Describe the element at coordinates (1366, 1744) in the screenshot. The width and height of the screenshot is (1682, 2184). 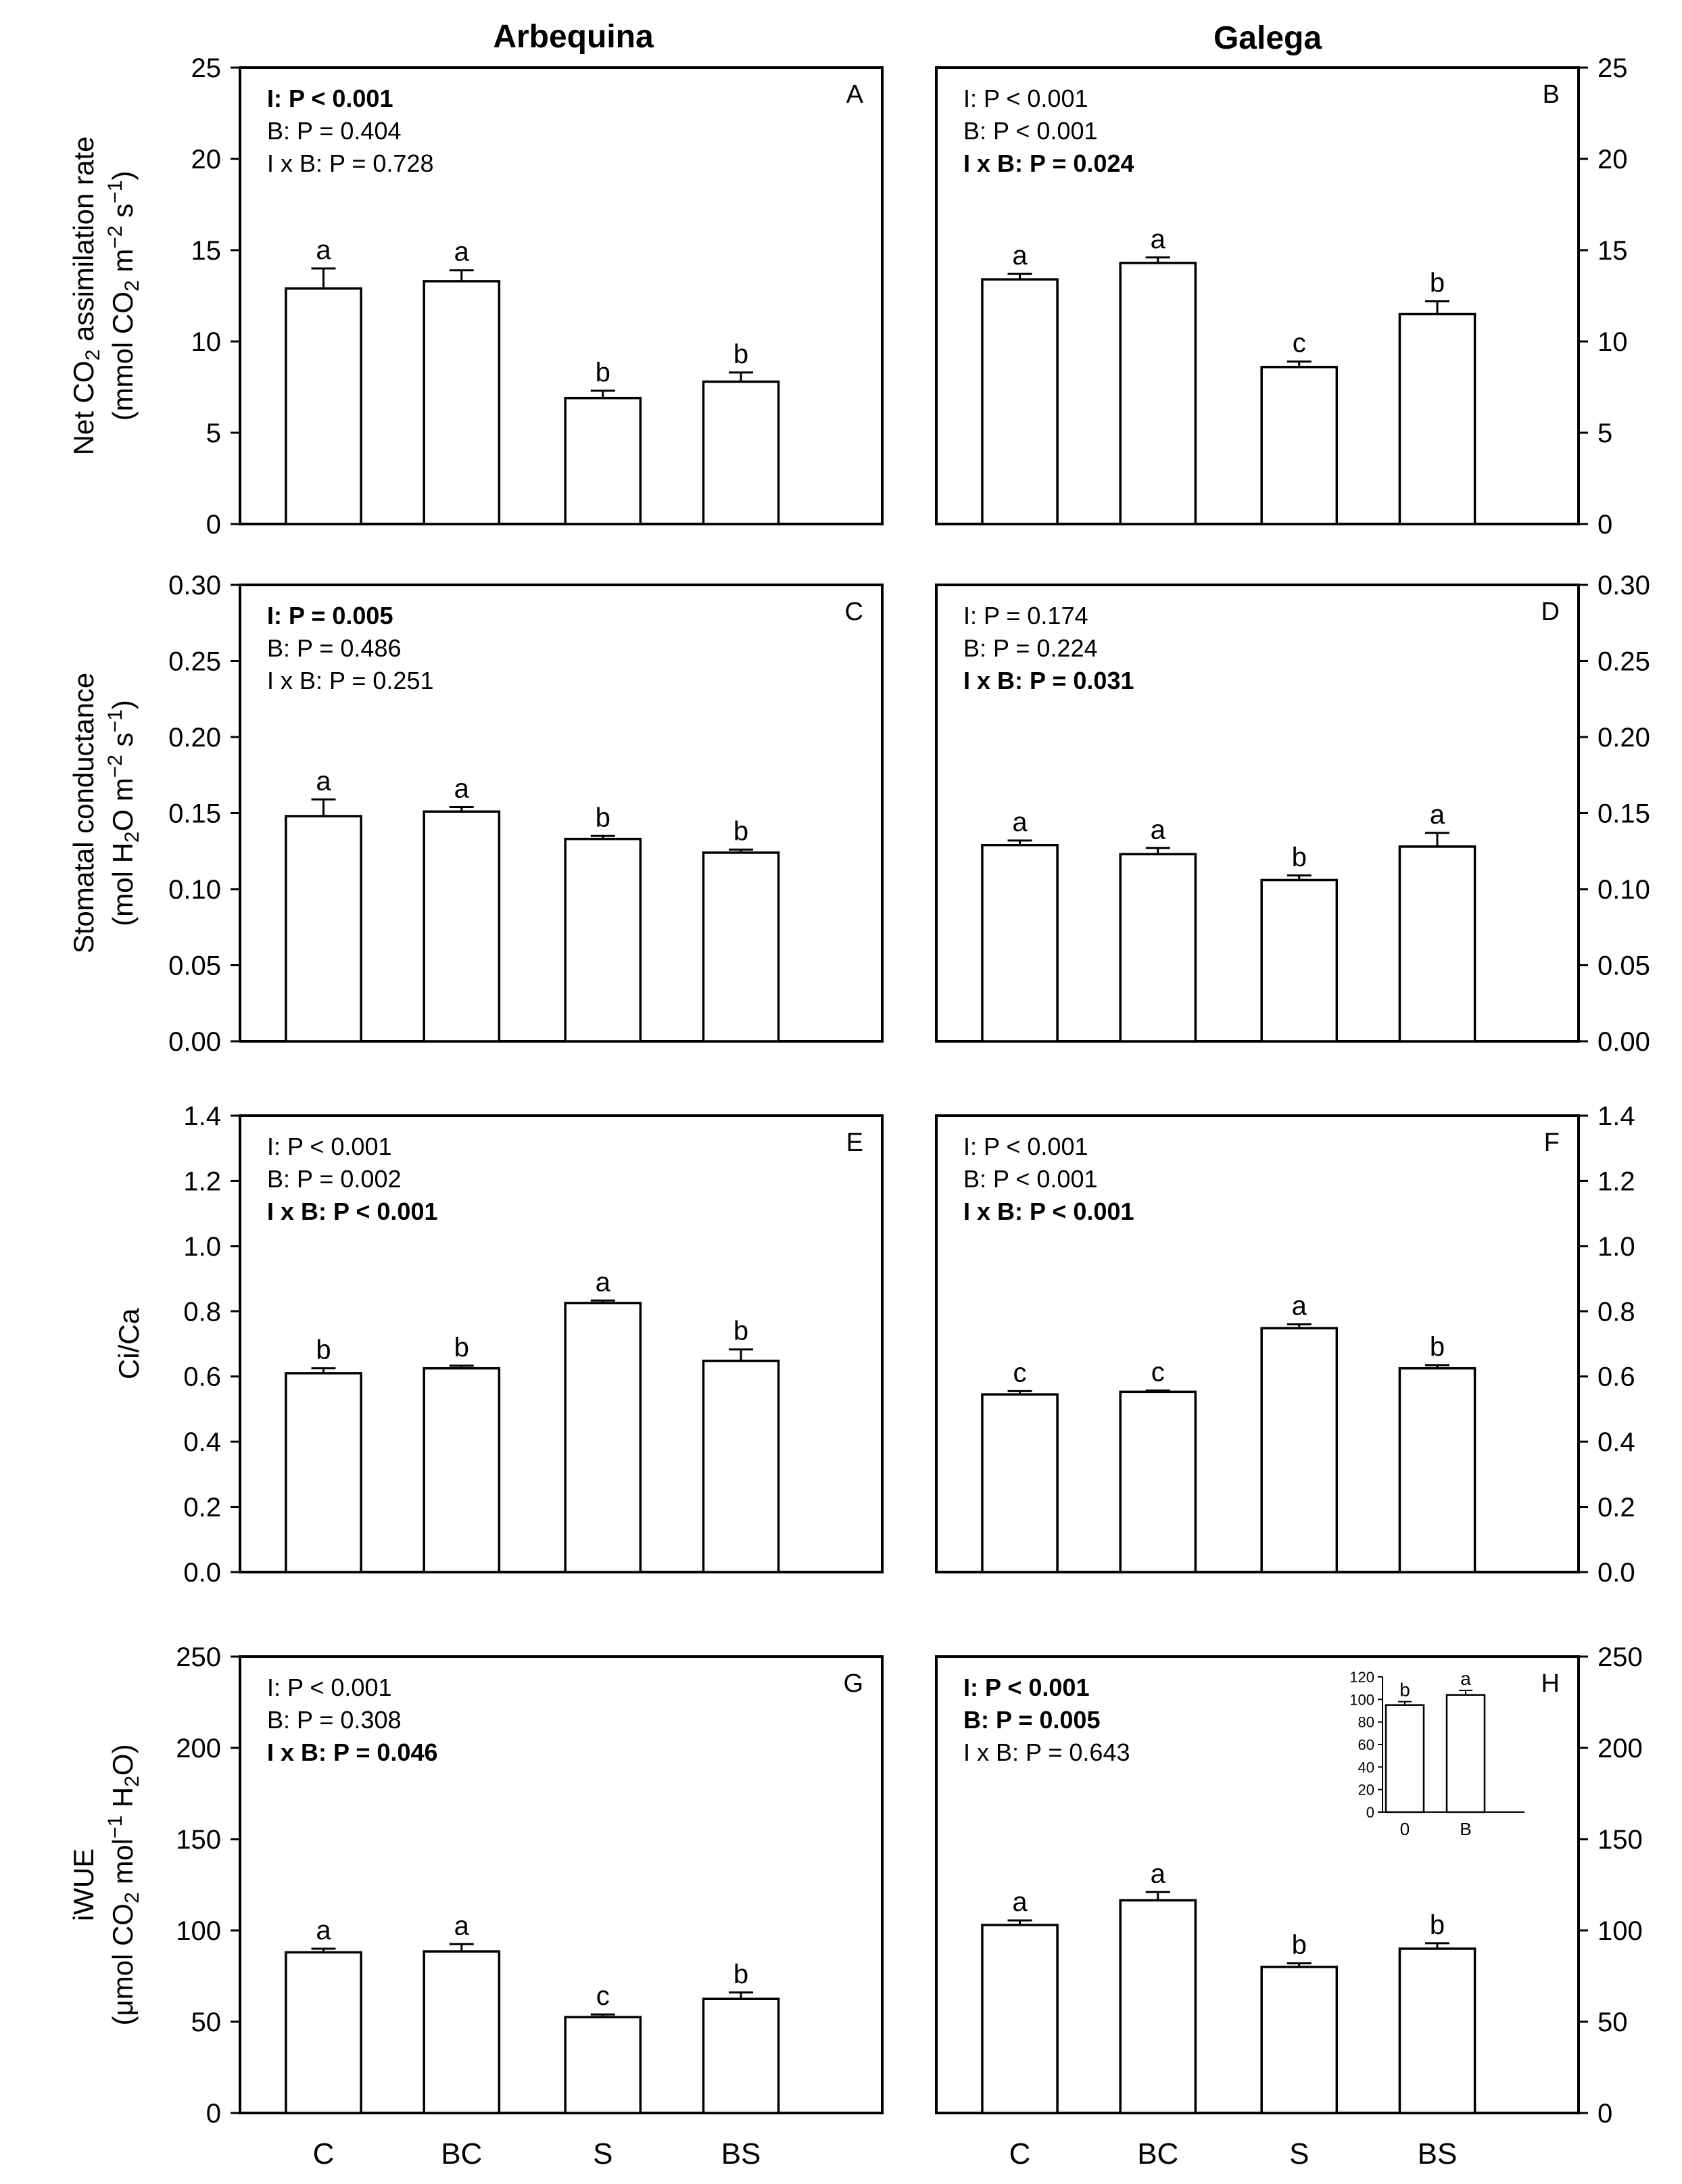
I see `inset-y-tick-label: 60` at that location.